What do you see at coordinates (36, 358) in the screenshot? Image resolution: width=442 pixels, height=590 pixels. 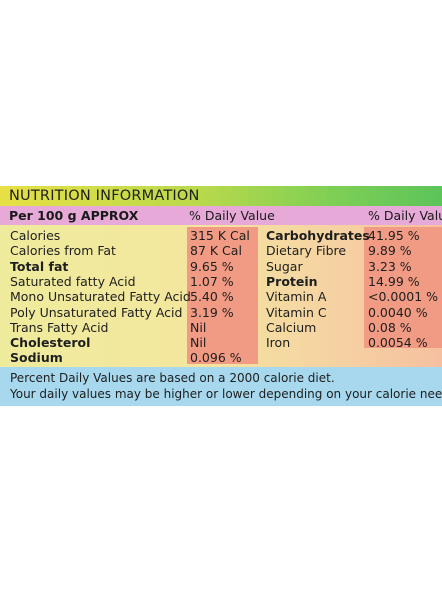 I see `left-nutrient-name: Sodium` at bounding box center [36, 358].